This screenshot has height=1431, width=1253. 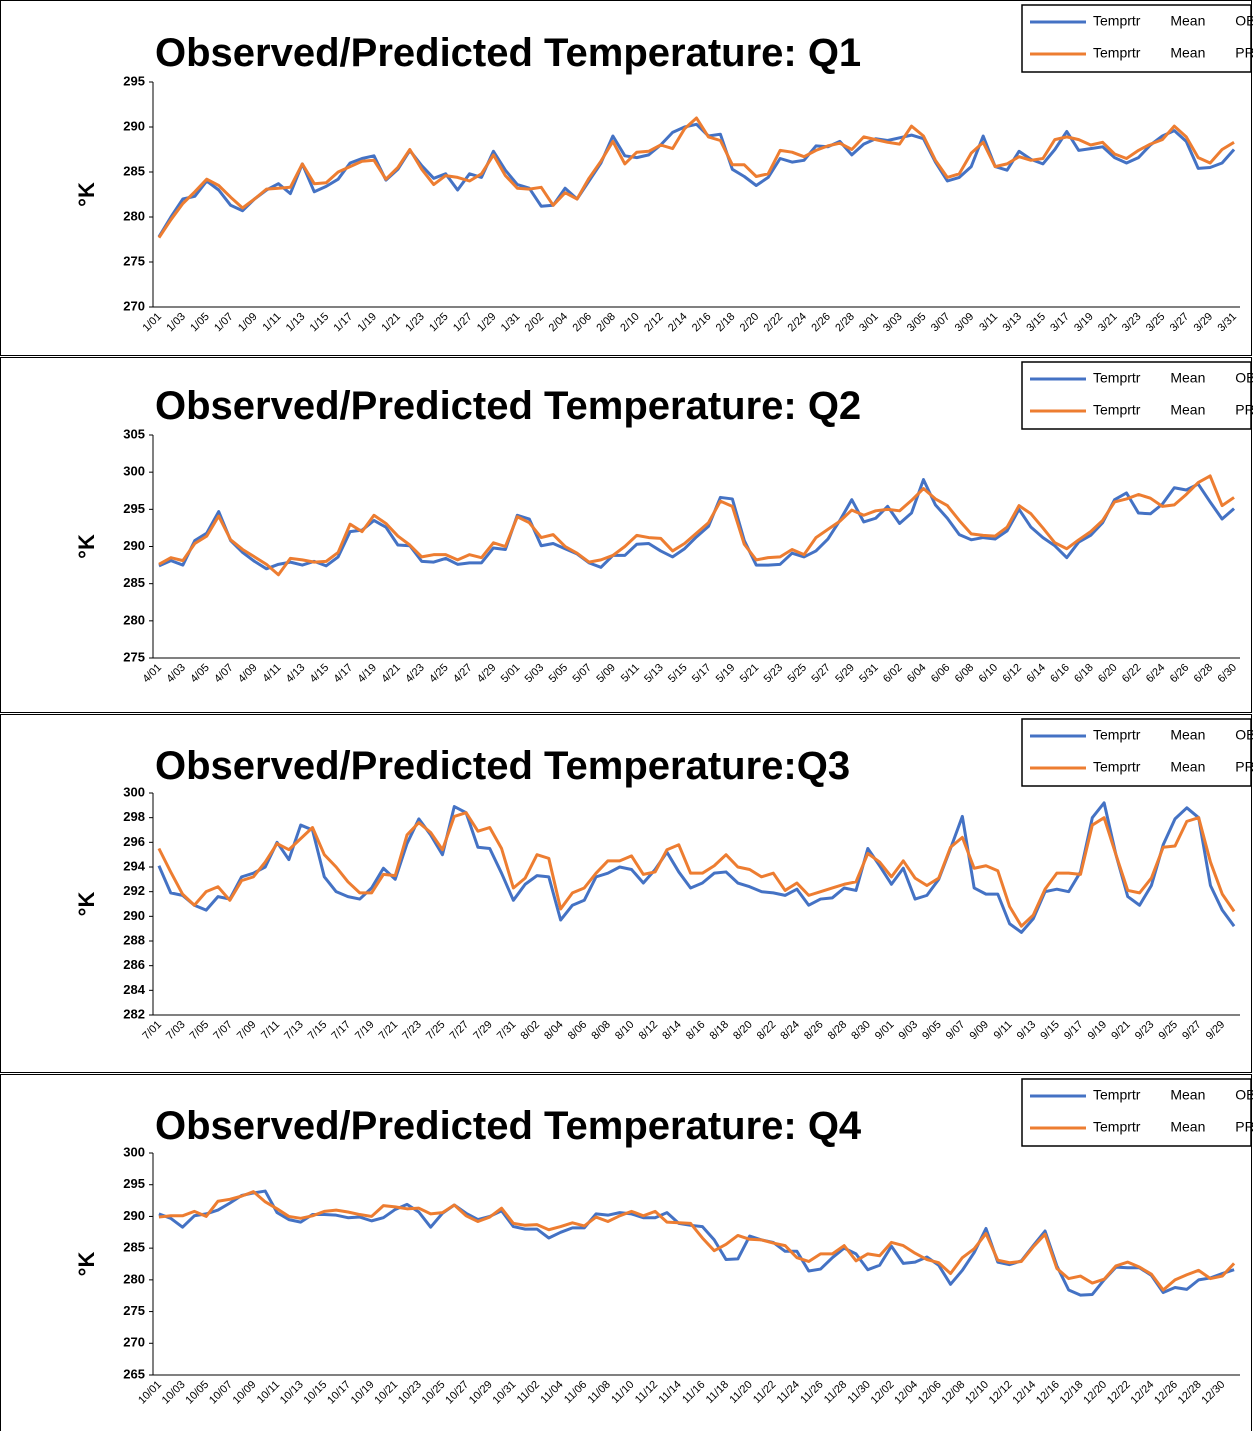 I want to click on x-tick-label: 12/14, so click(x=1024, y=1393).